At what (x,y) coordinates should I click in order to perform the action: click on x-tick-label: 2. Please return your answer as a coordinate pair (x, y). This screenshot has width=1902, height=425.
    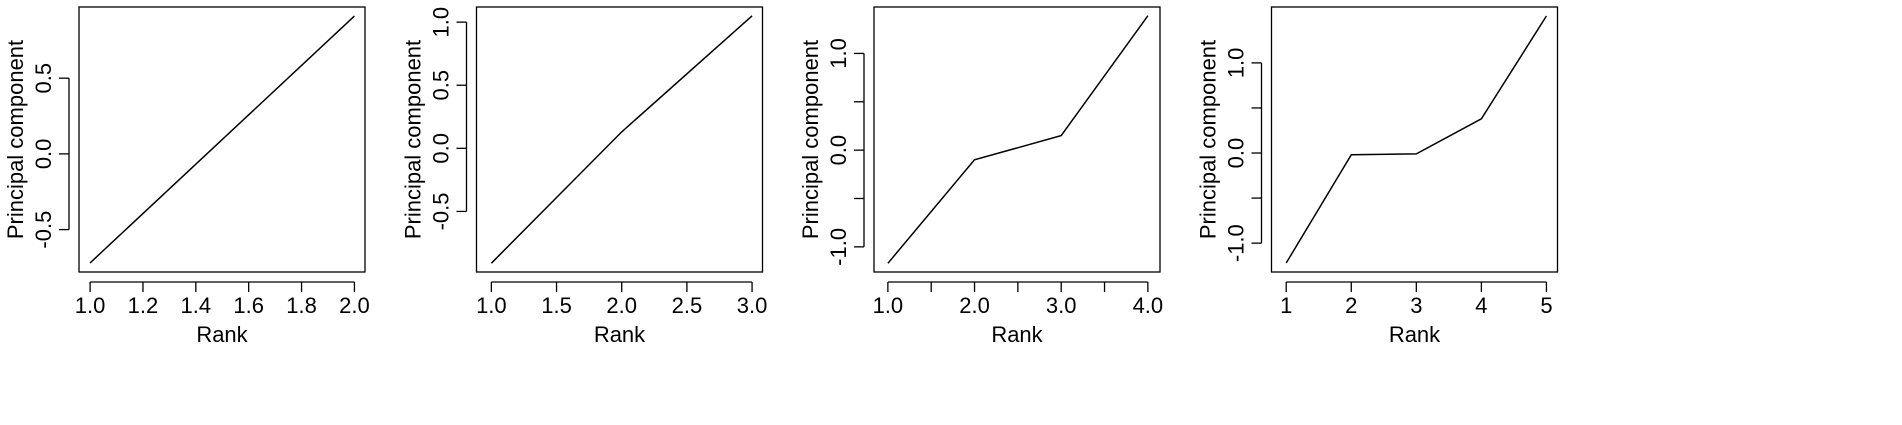
    Looking at the image, I should click on (1351, 305).